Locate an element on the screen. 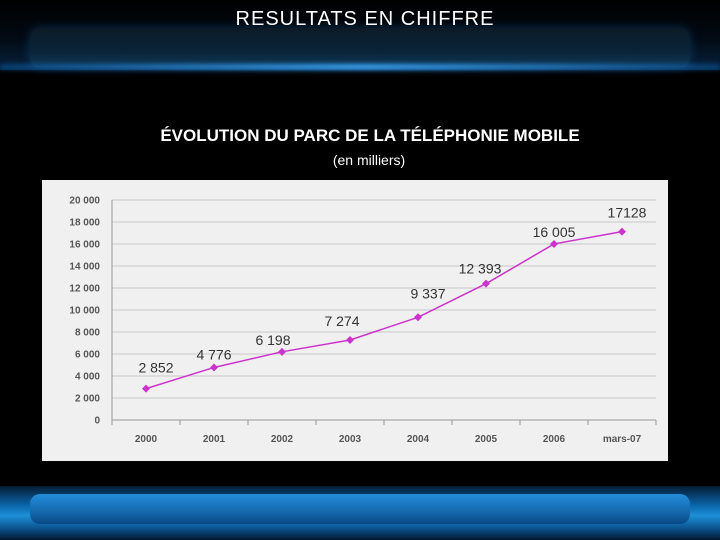 The height and width of the screenshot is (540, 720). x-tick-label: 2003 is located at coordinates (350, 439).